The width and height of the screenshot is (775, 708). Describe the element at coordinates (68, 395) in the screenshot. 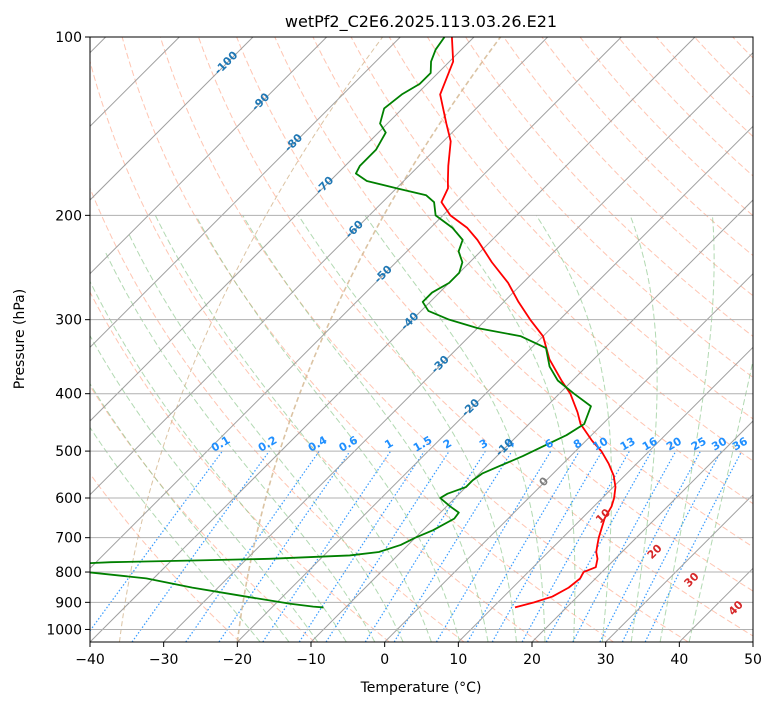

I see `y-tick-label: 400` at that location.